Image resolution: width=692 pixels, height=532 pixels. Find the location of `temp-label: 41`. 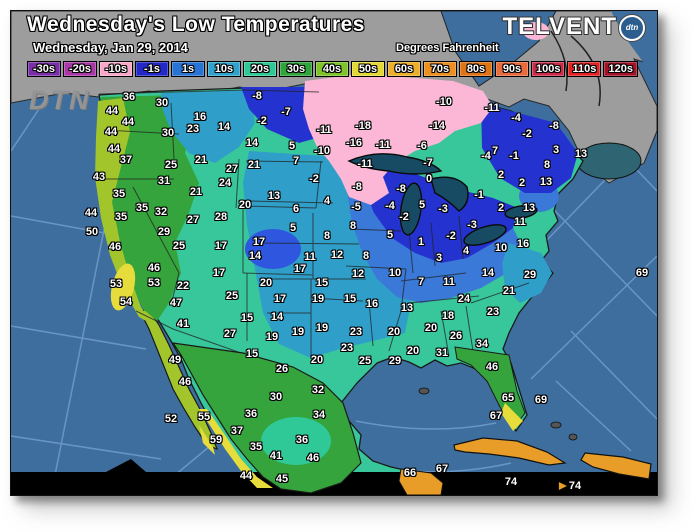

temp-label: 41 is located at coordinates (183, 324).